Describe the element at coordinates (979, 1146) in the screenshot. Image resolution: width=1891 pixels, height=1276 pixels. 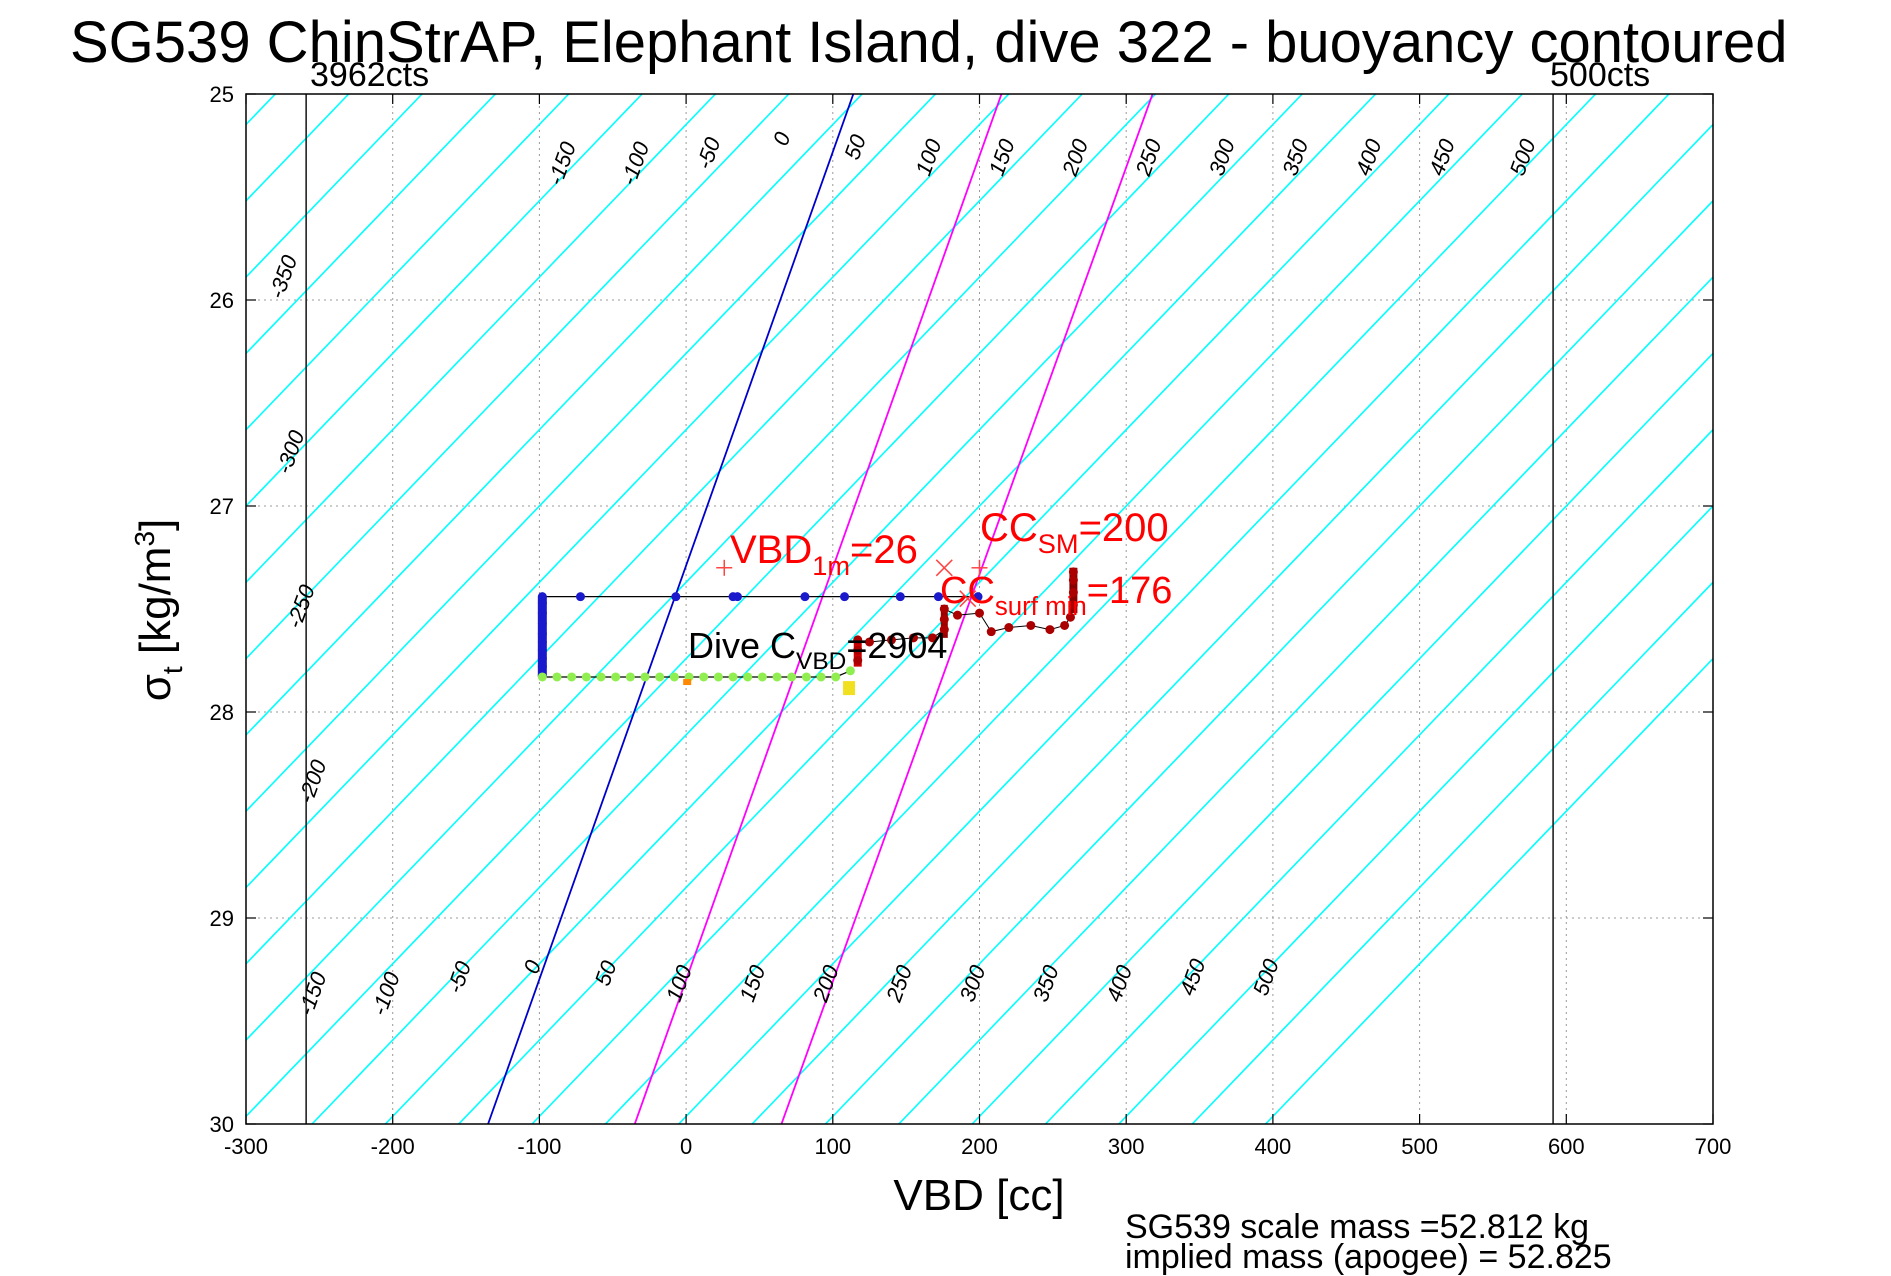
I see `x-tick-label: 200` at that location.